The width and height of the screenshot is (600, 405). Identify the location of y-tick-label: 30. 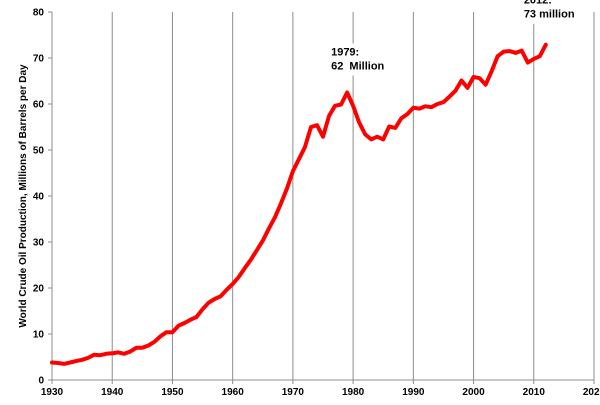
(39, 243).